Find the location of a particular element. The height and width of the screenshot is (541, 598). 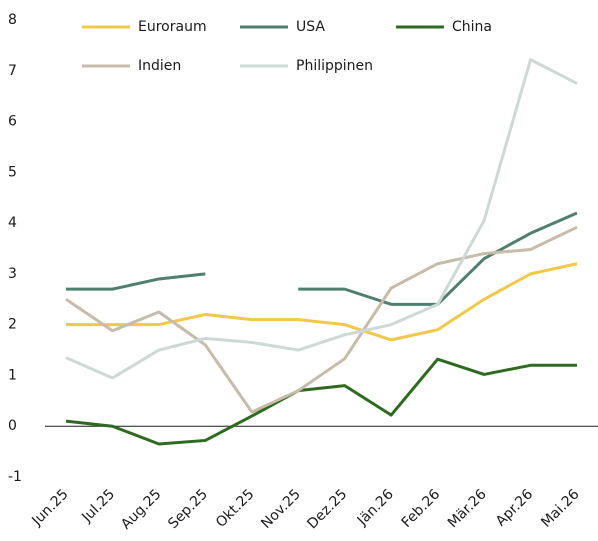

x-tick-label: Aug.25 is located at coordinates (141, 509).